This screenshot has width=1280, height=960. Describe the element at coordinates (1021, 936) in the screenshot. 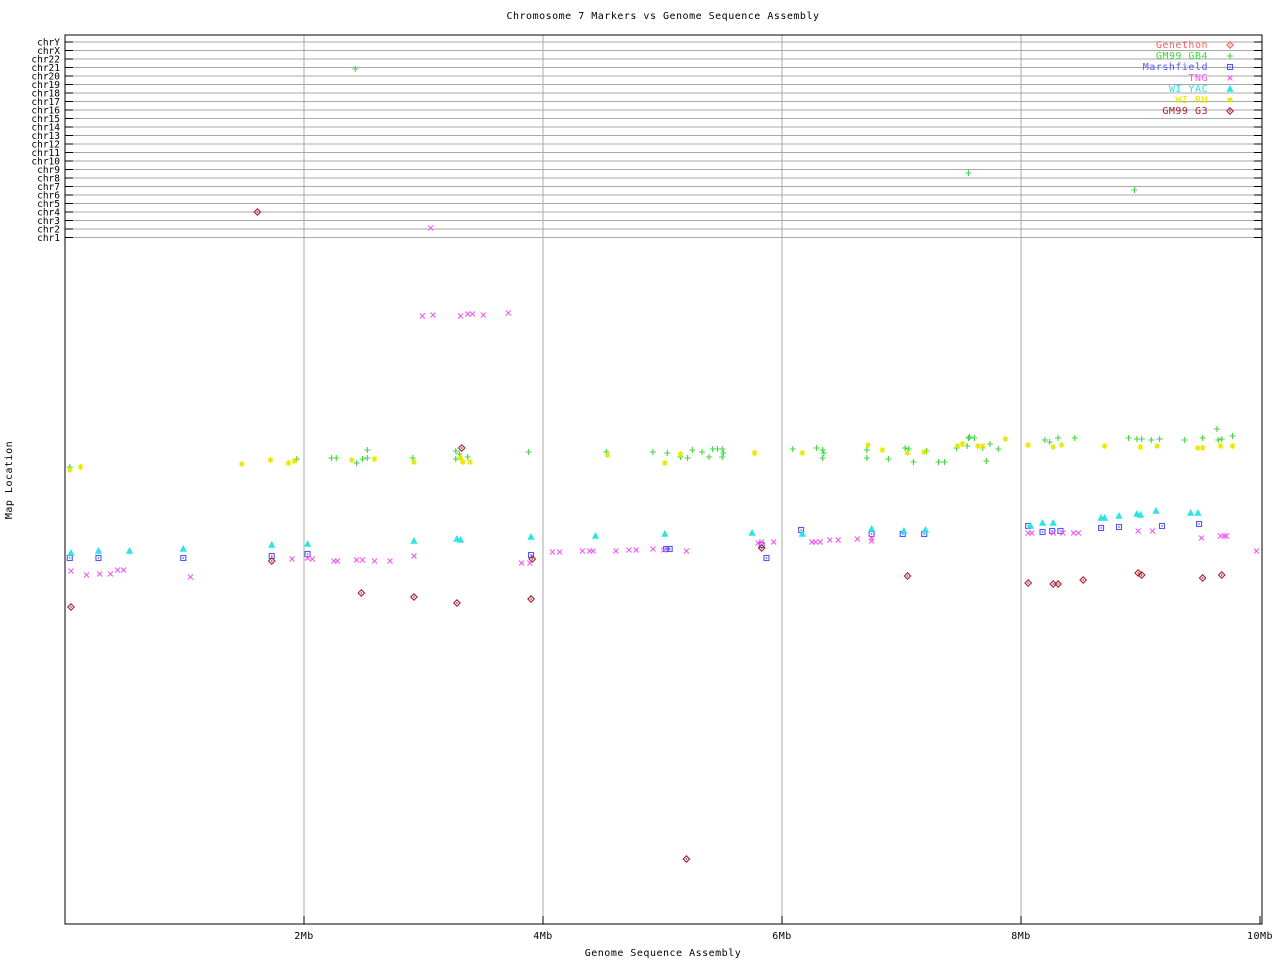

I see `x-tick-label: 8Mb` at that location.